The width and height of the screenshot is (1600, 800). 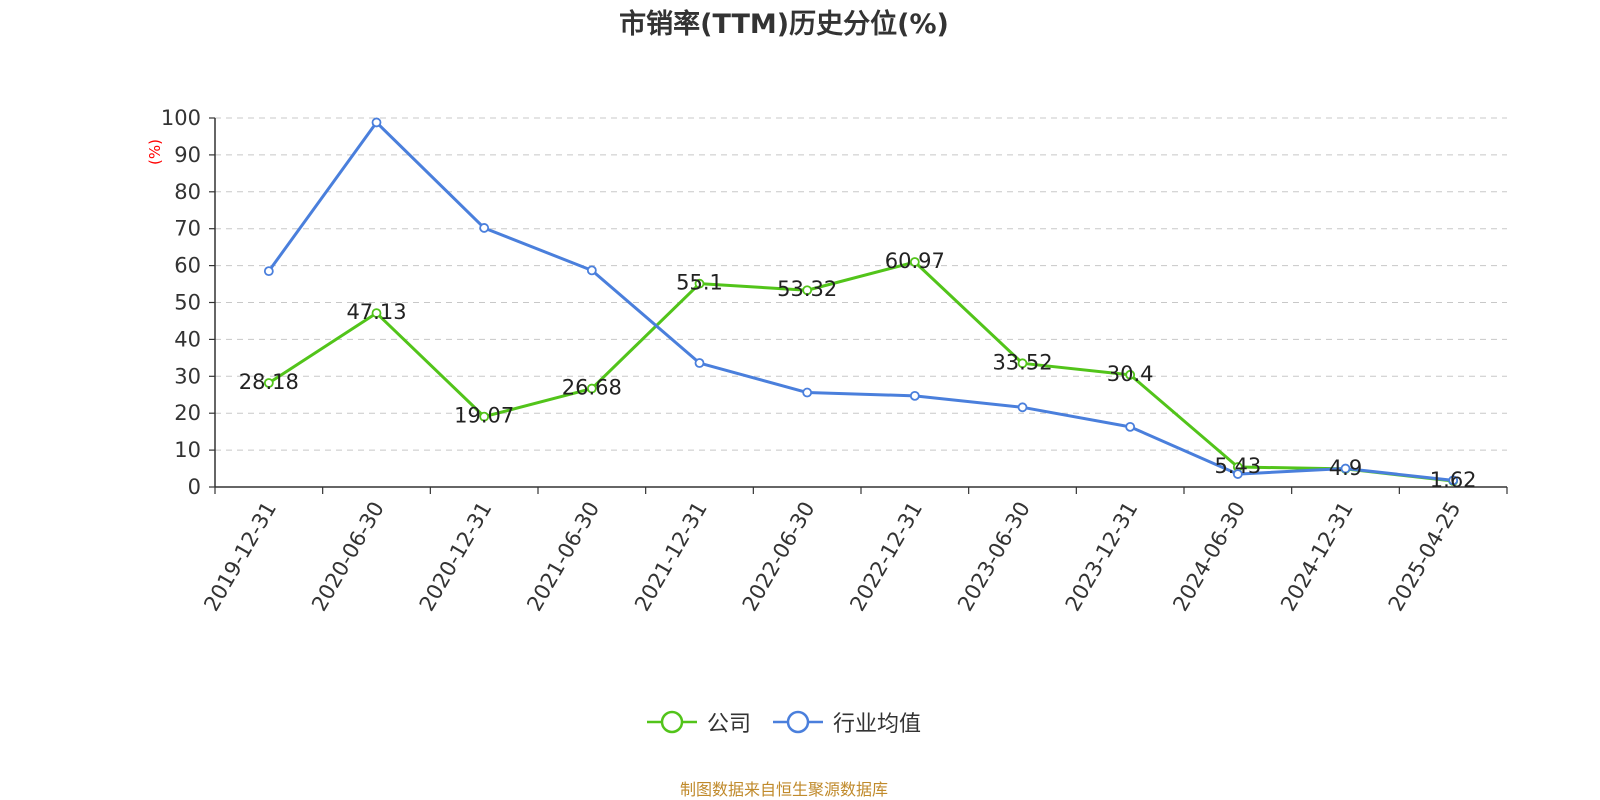 I want to click on data-label: 55.1, so click(x=699, y=283).